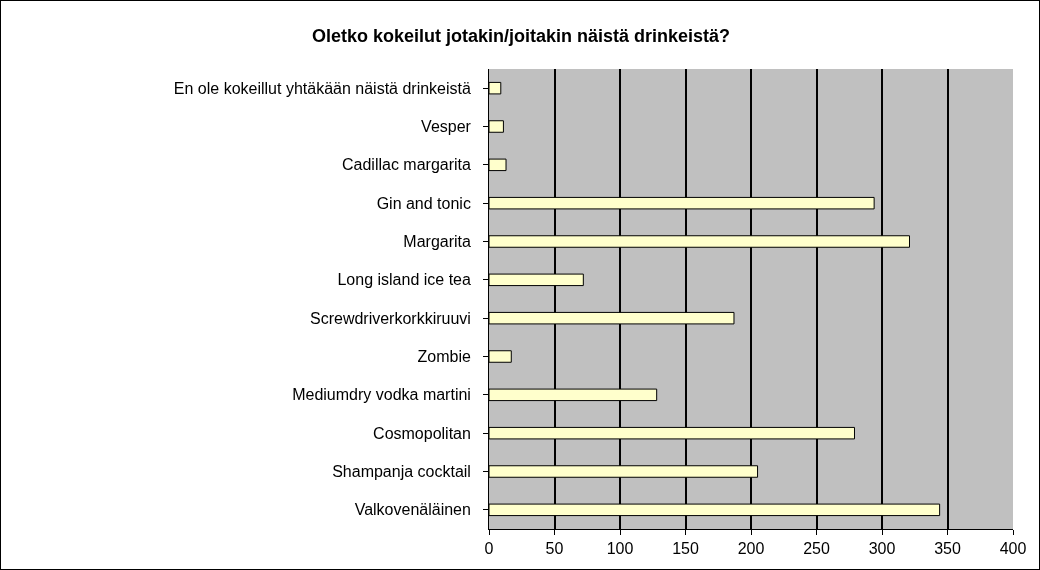 Image resolution: width=1040 pixels, height=570 pixels. Describe the element at coordinates (685, 549) in the screenshot. I see `x-tick-label: 150` at that location.